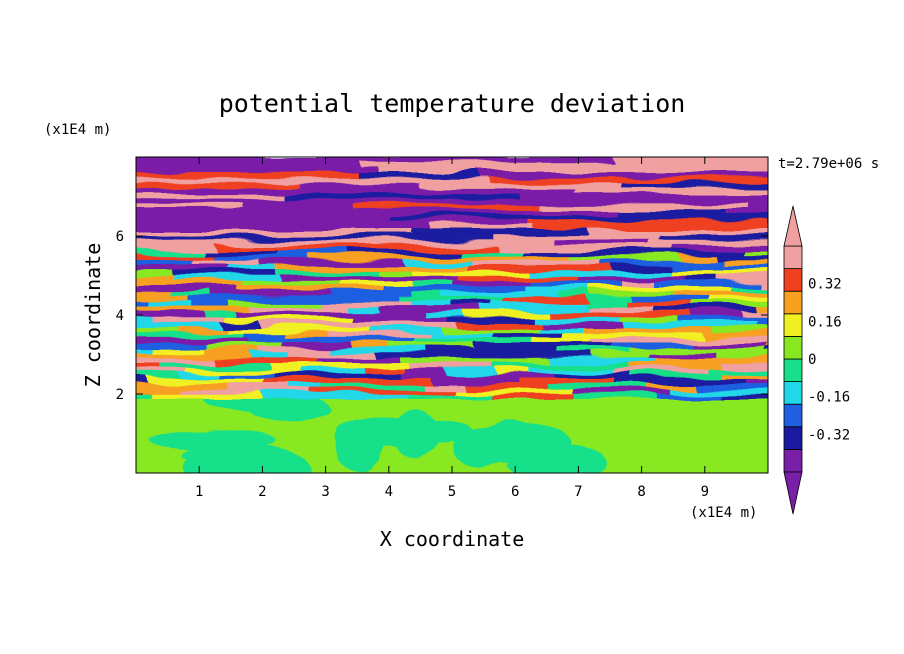  What do you see at coordinates (705, 492) in the screenshot?
I see `x-tick-label: 9` at bounding box center [705, 492].